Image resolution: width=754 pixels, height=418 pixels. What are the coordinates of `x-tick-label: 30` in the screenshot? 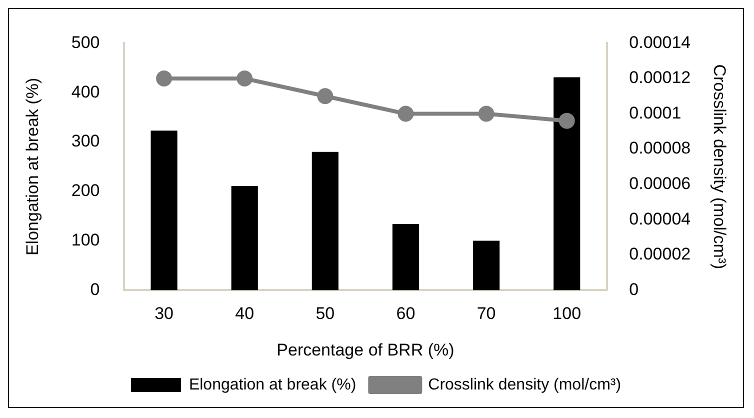 It's located at (164, 314).